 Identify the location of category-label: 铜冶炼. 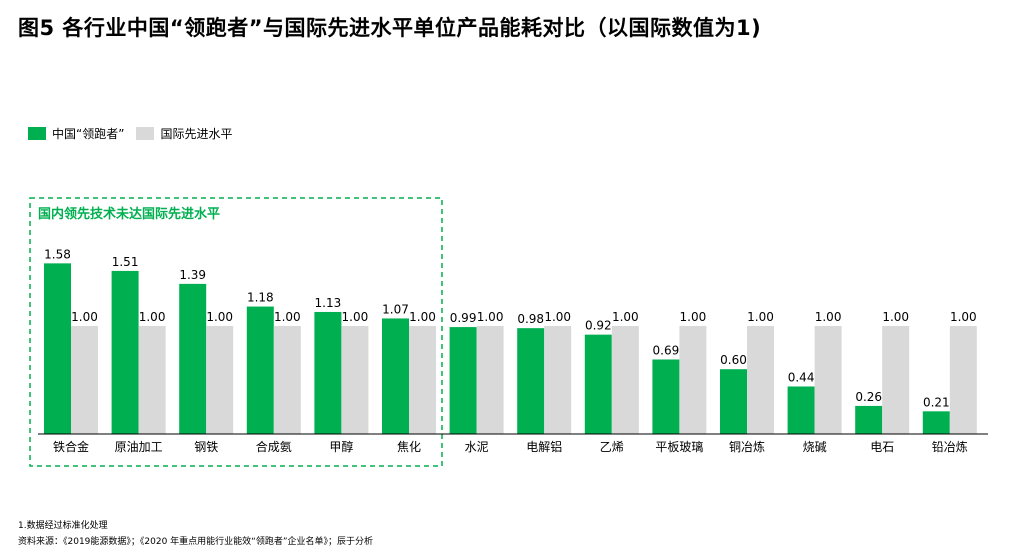
(747, 446).